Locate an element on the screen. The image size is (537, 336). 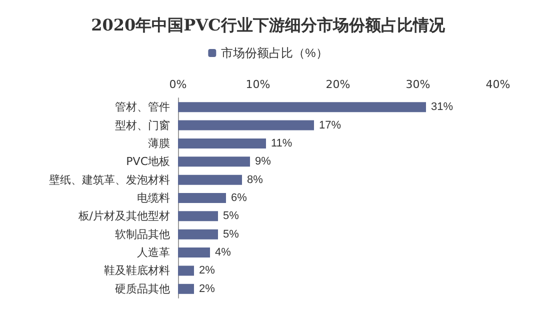
y-tick-label: 板/片材及其他型材 is located at coordinates (123, 216).